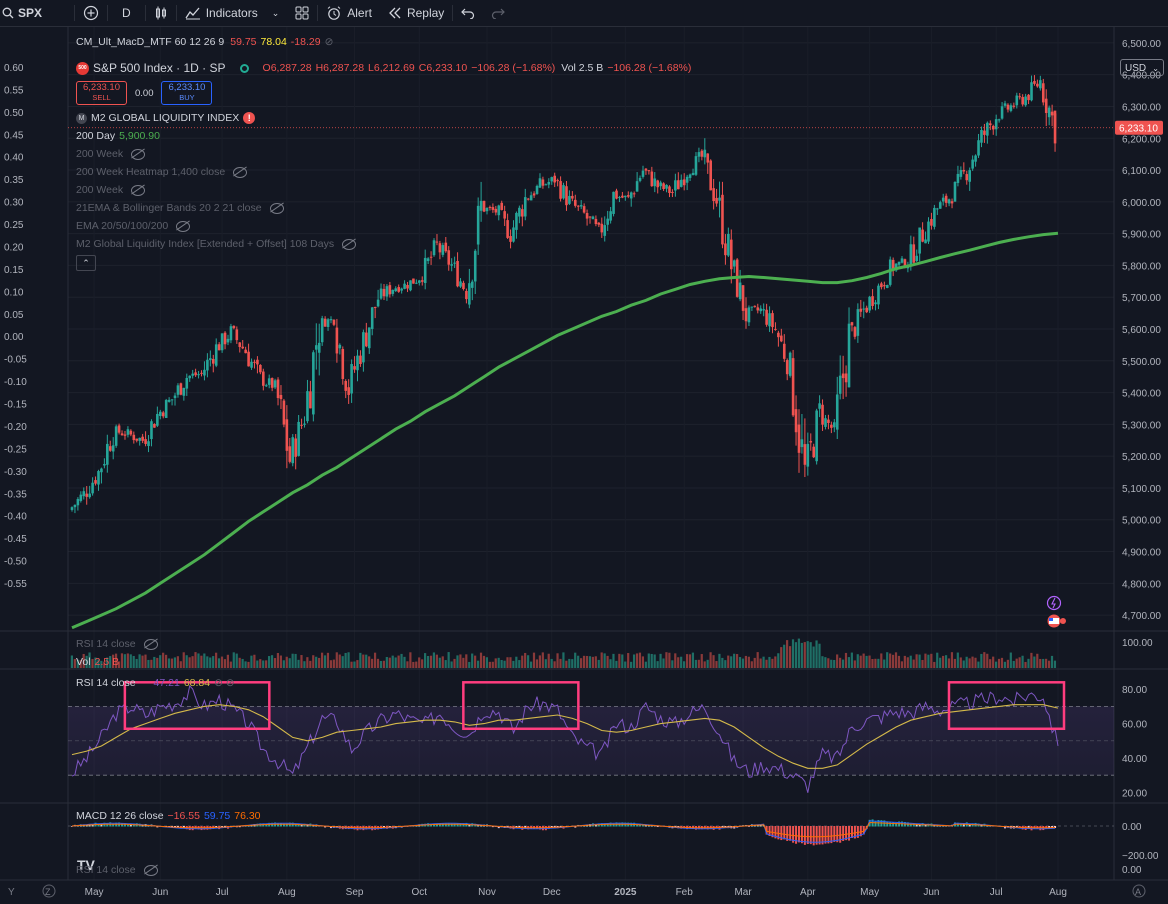 Image resolution: width=1168 pixels, height=904 pixels. I want to click on undo-button, so click(468, 13).